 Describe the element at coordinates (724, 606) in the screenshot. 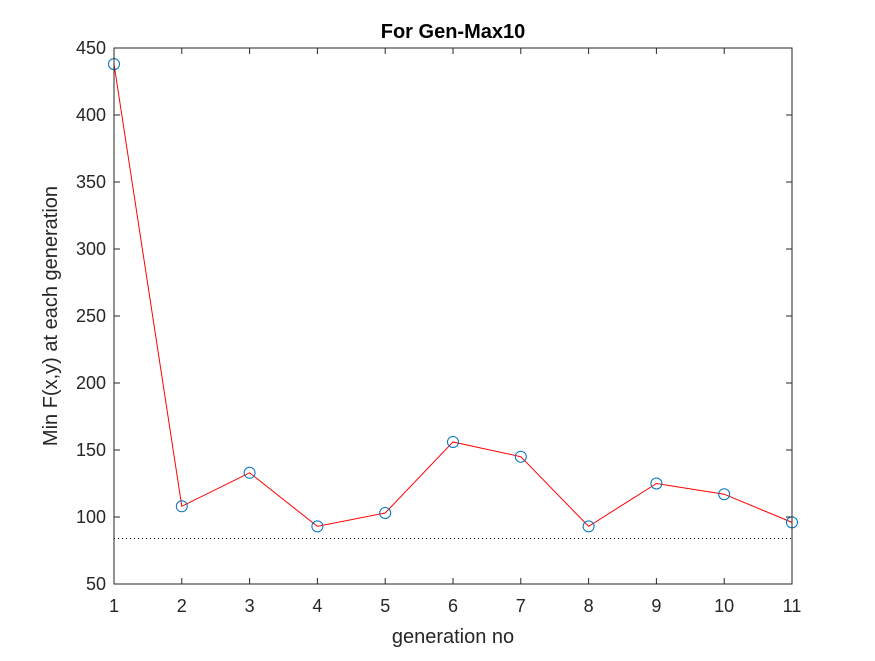

I see `x-tick-label: 10` at that location.